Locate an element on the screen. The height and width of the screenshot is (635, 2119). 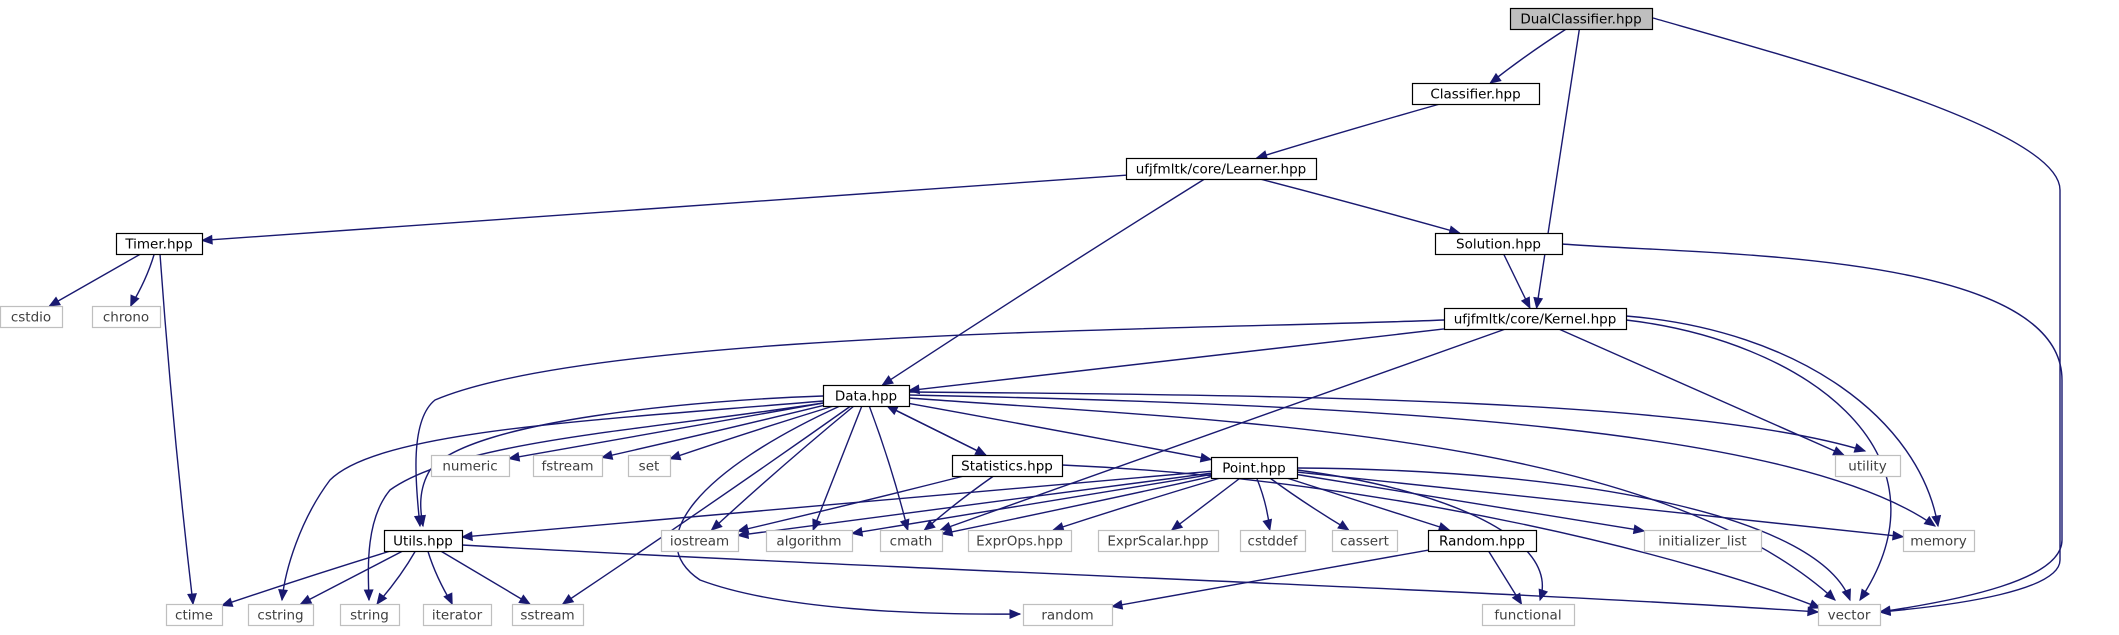
node-algorithm: algorithm is located at coordinates (809, 541).